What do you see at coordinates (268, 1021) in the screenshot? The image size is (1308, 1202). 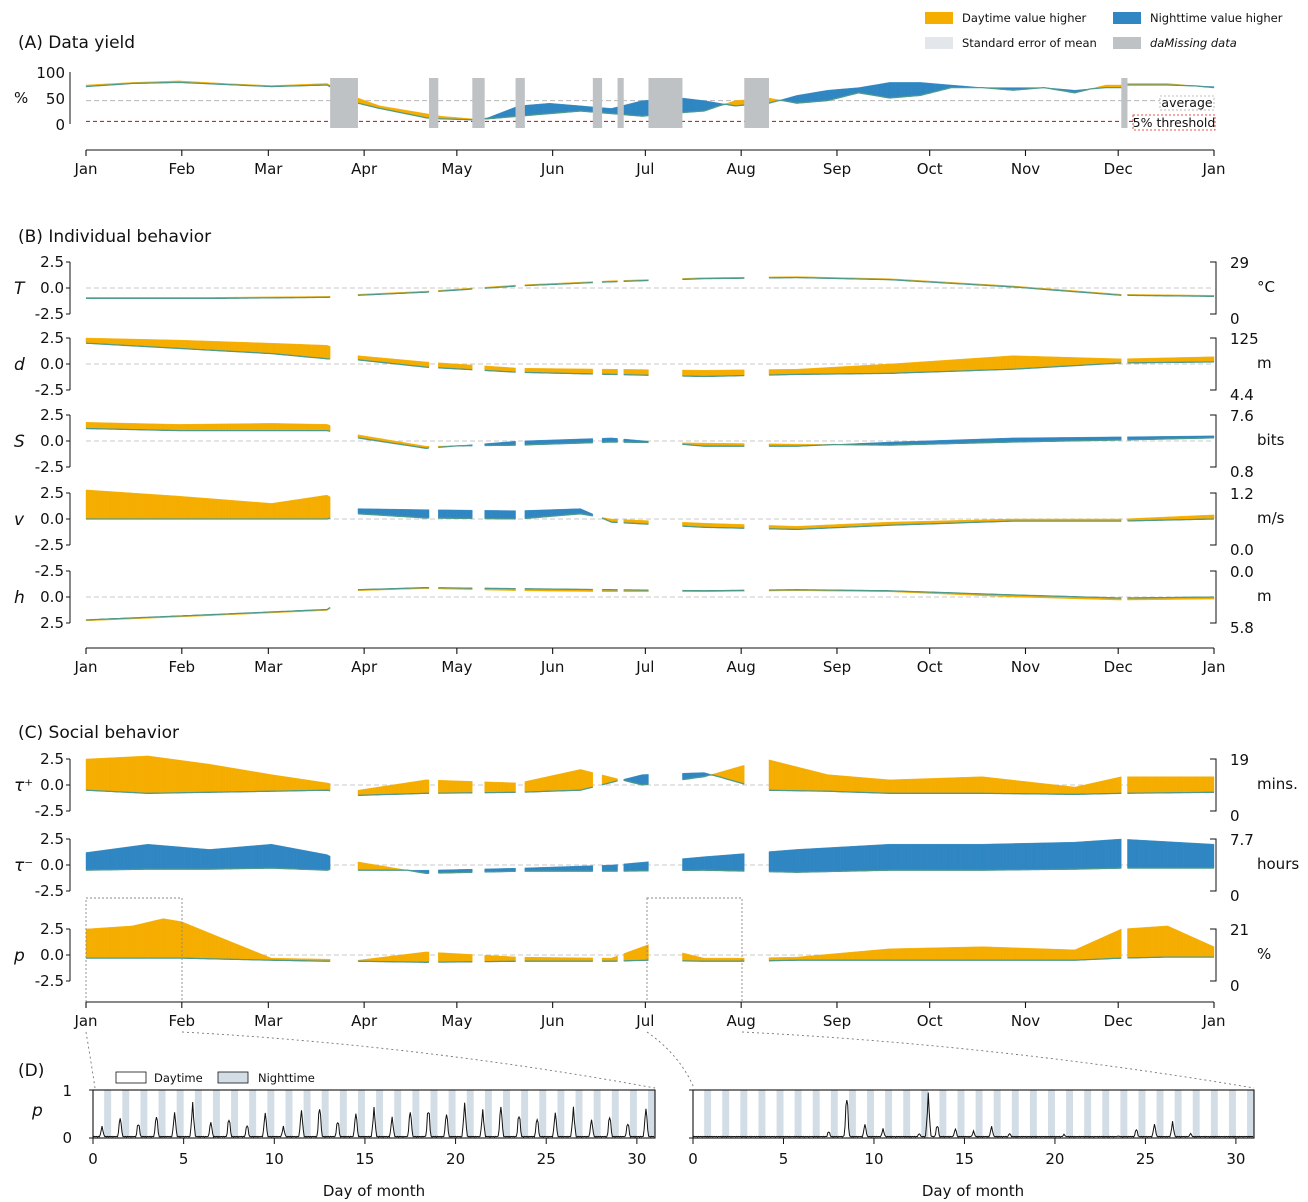 I see `panel-c-tick-label: Mar` at bounding box center [268, 1021].